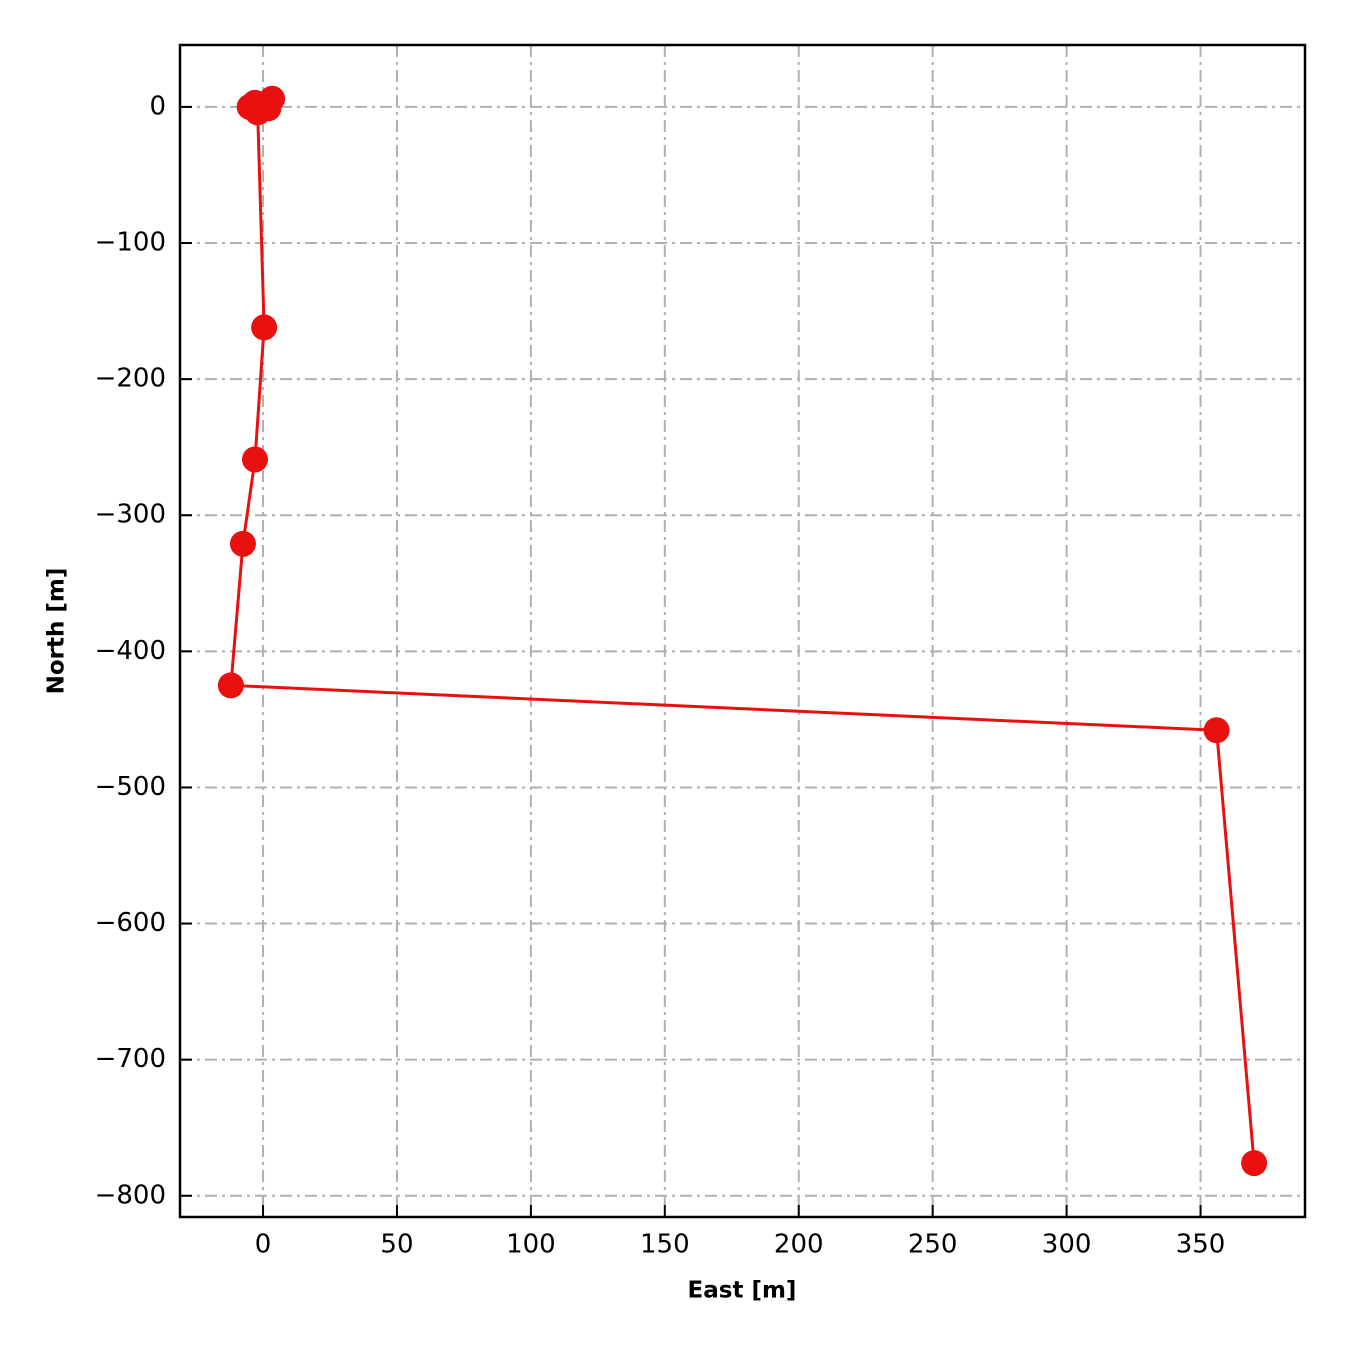  What do you see at coordinates (130, 923) in the screenshot?
I see `y-tick-label: −600` at bounding box center [130, 923].